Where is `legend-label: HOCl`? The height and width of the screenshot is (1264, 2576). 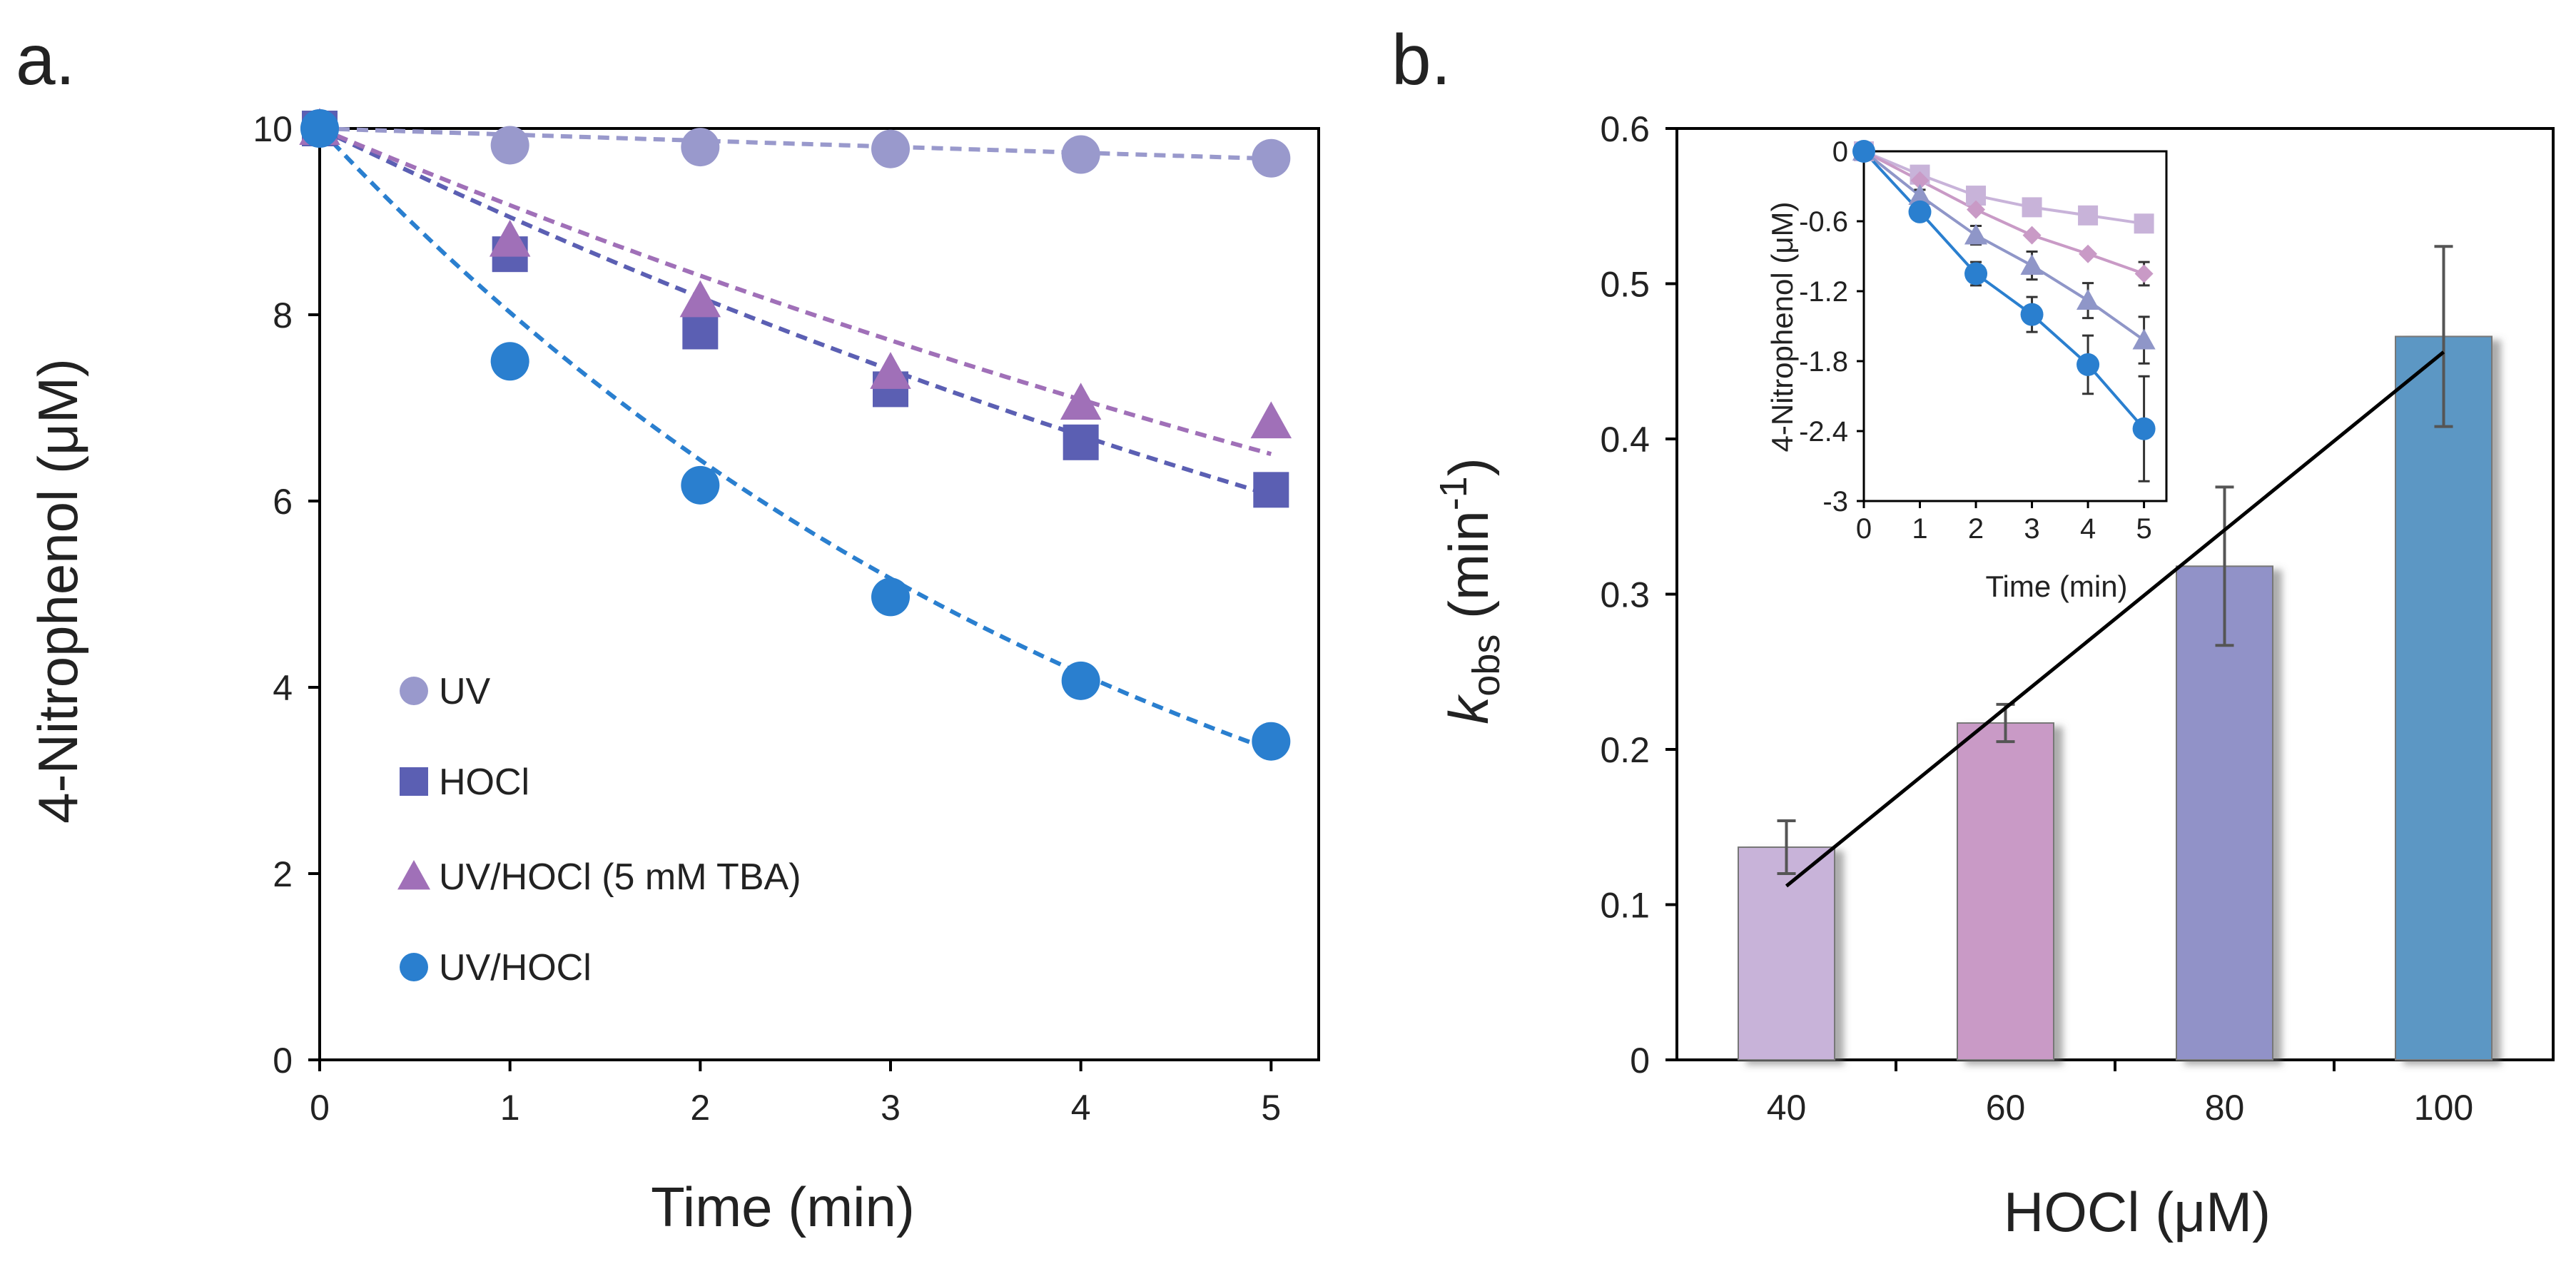
legend-label: HOCl is located at coordinates (484, 783).